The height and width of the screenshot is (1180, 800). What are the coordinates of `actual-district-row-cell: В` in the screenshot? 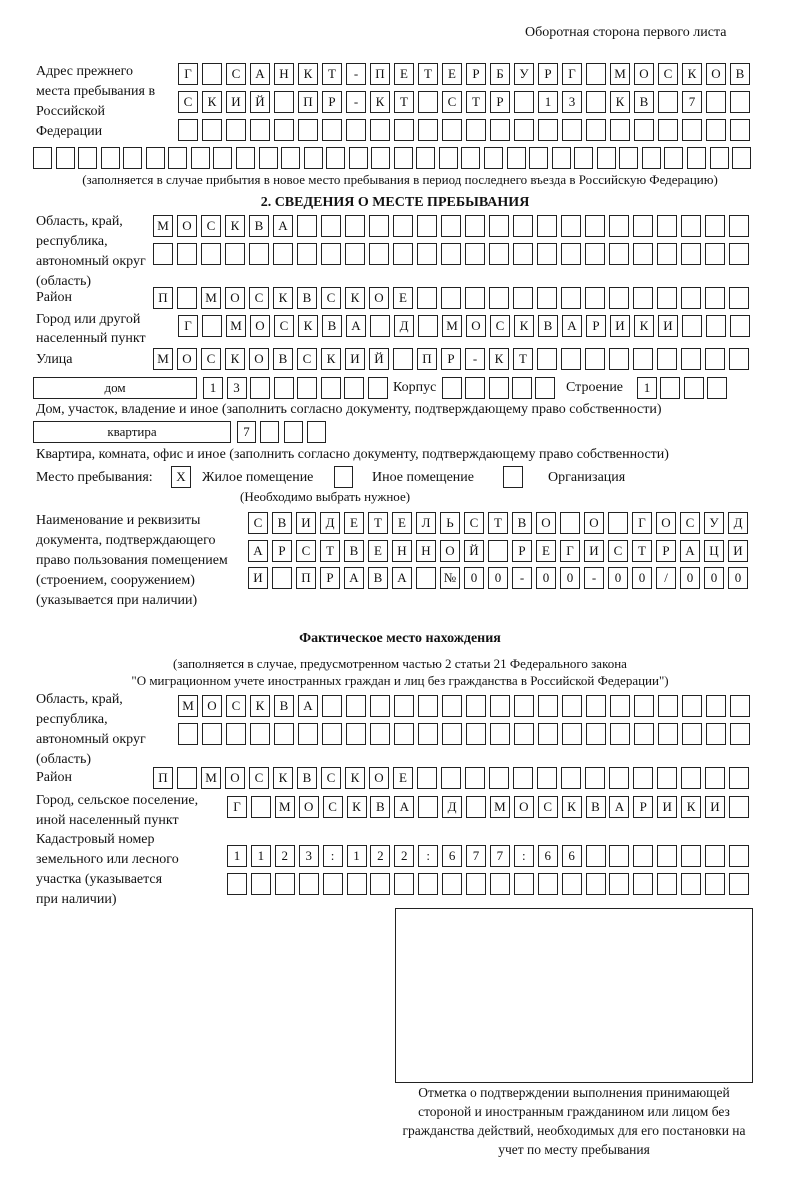 It's located at (307, 778).